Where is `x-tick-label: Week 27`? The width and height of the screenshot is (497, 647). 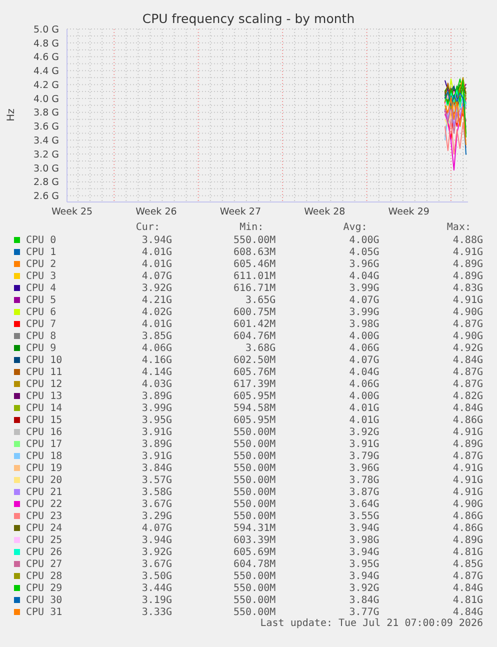
x-tick-label: Week 27 is located at coordinates (241, 212).